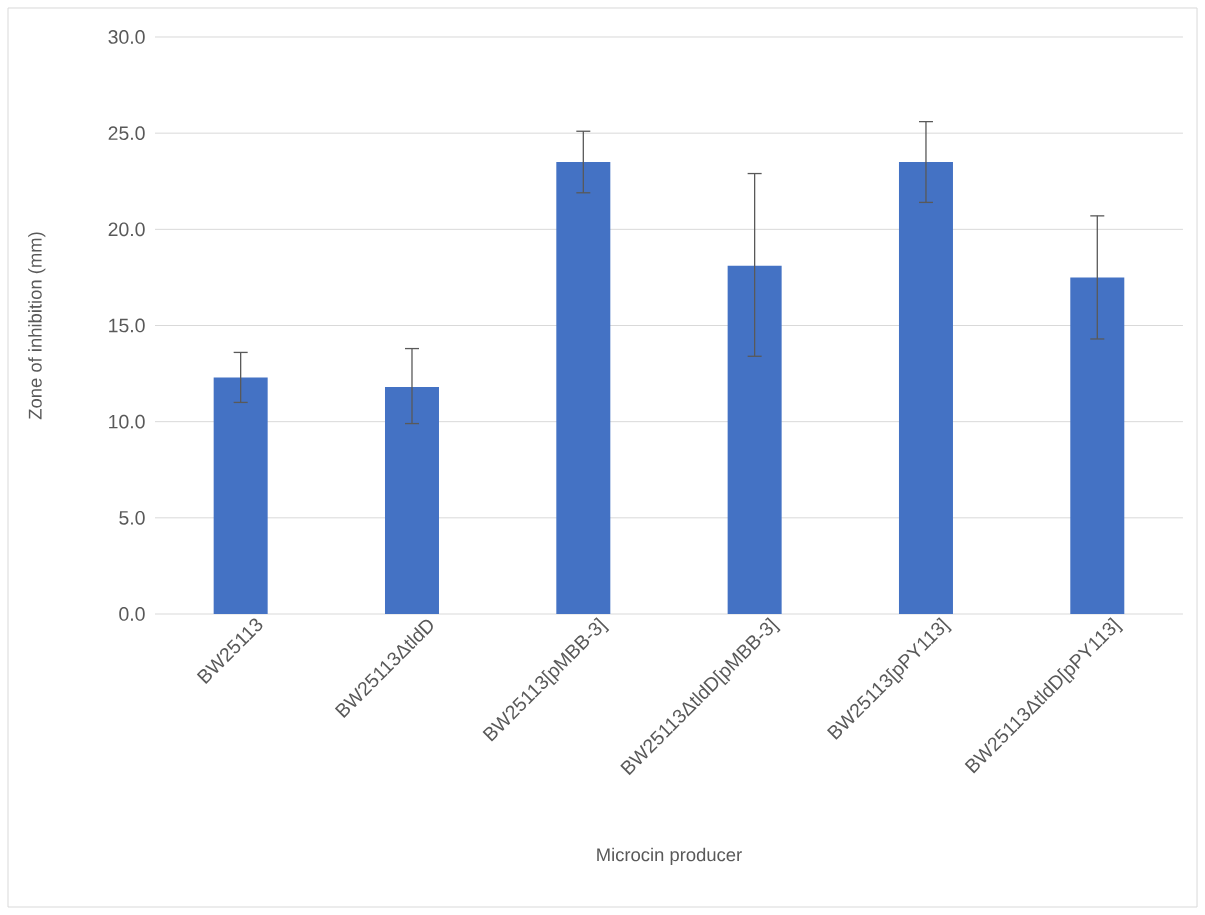 Image resolution: width=1205 pixels, height=915 pixels. Describe the element at coordinates (669, 856) in the screenshot. I see `x-axis-title: Microcin producer` at that location.